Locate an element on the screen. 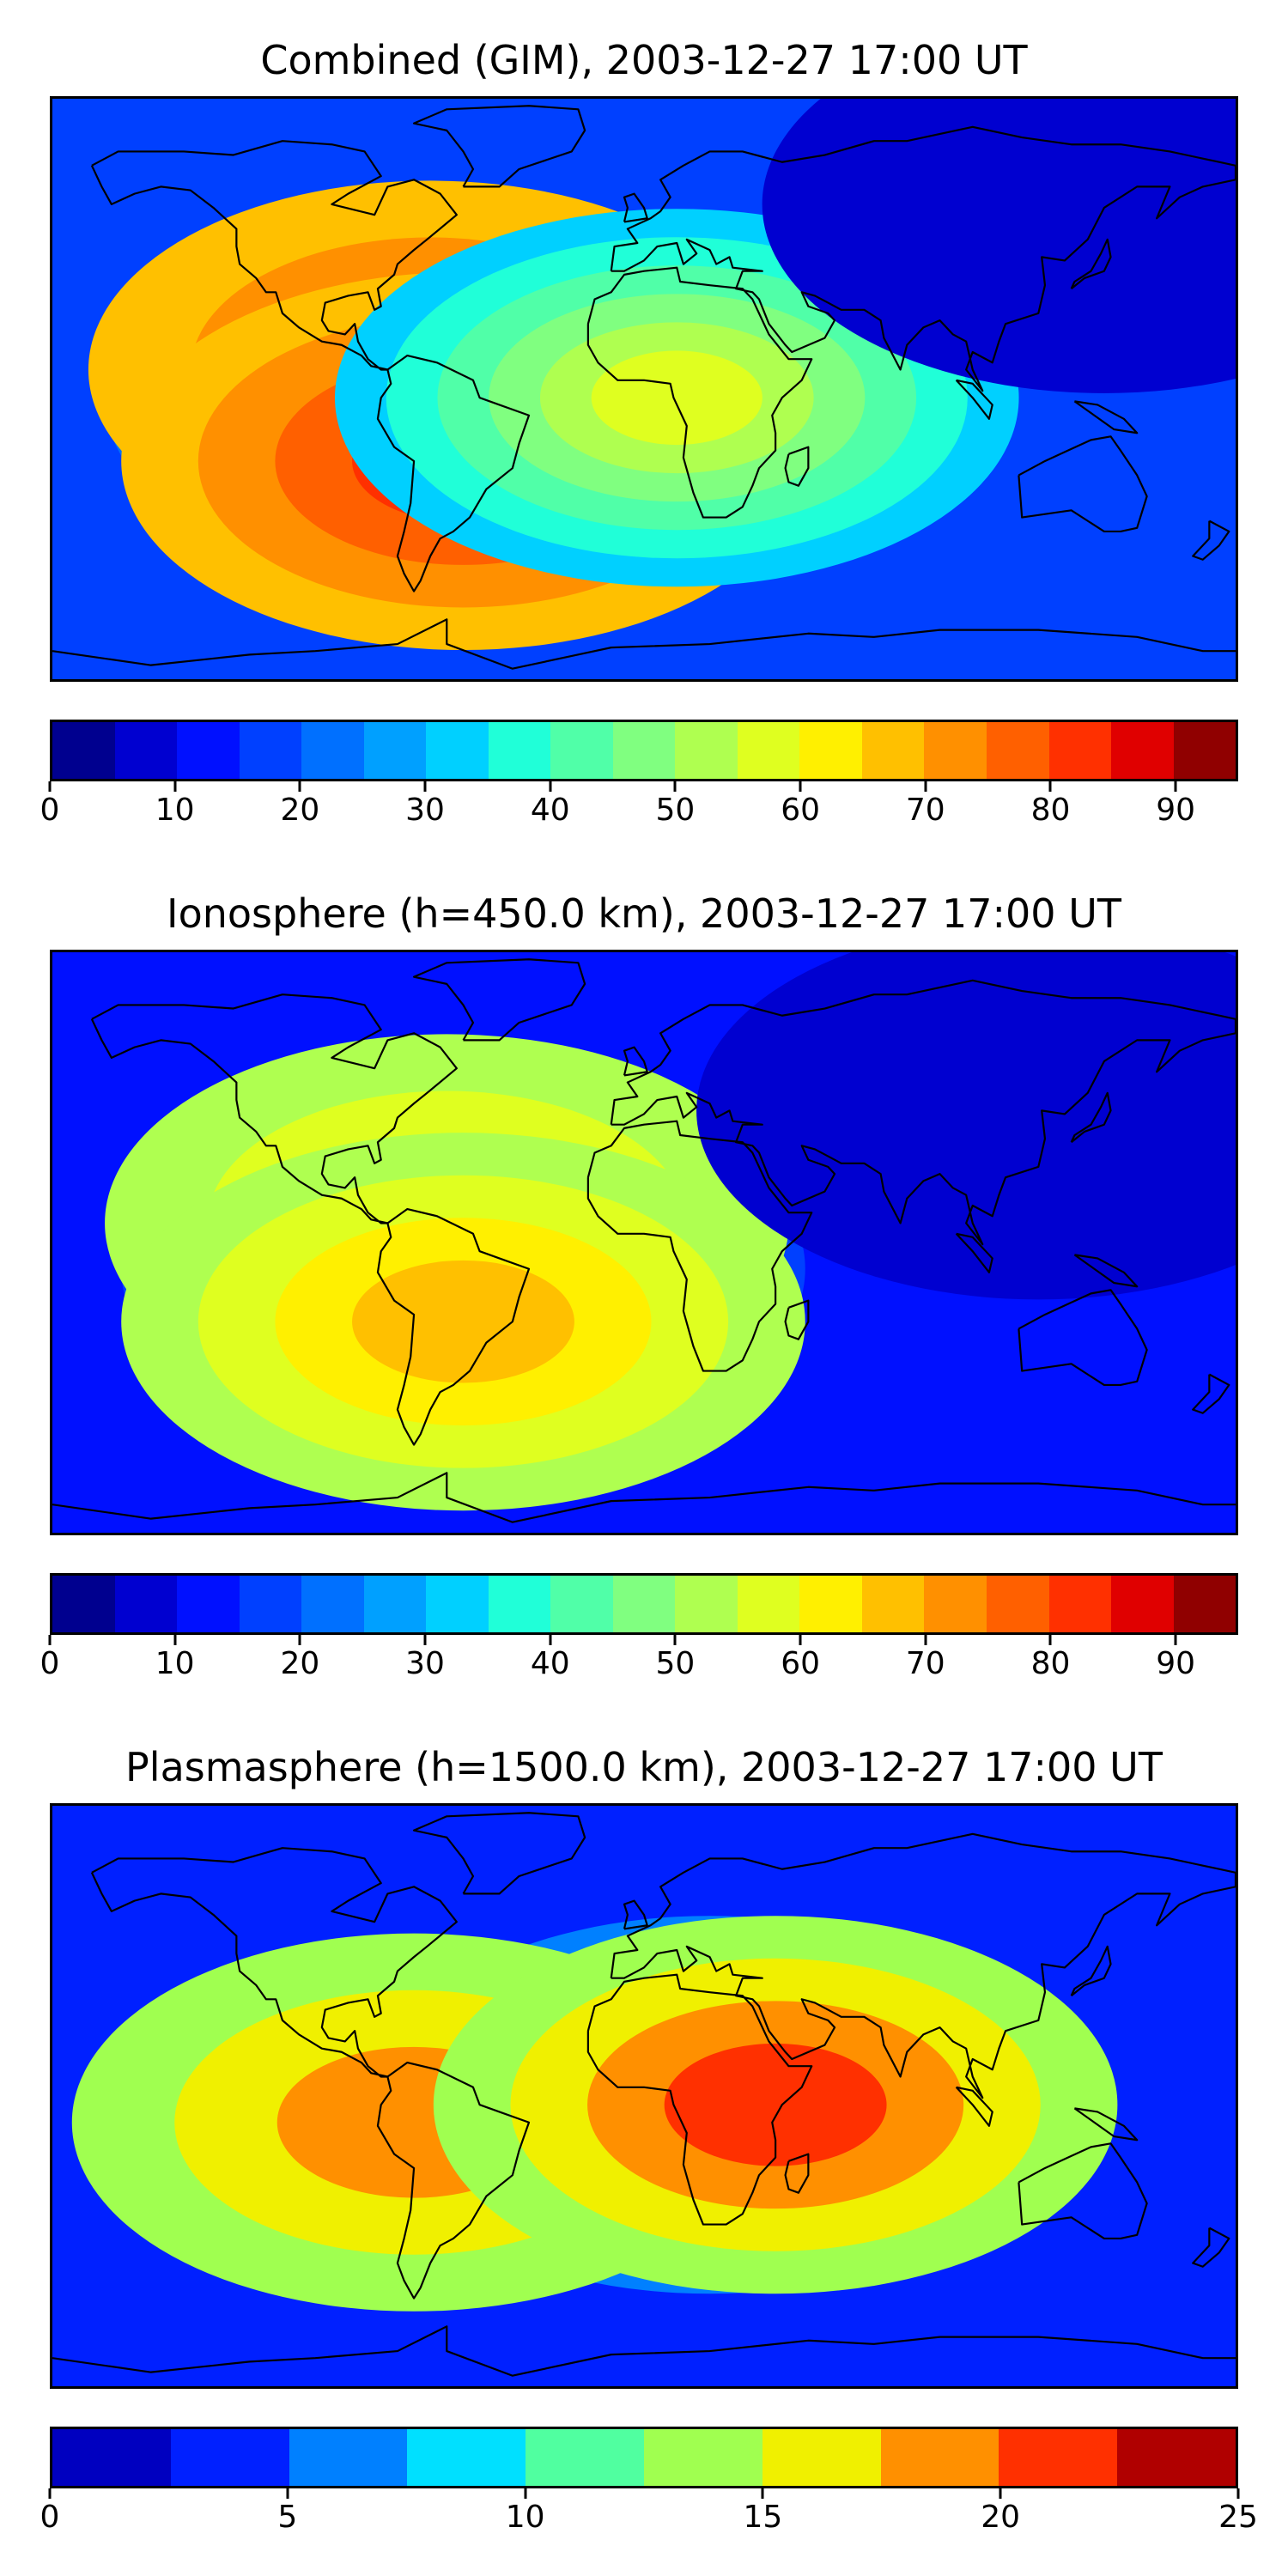 This screenshot has height=2576, width=1288. panel-2-colorbar-ticks: 0 10 20 30 40 50 60 70 80 90 is located at coordinates (639, 1658).